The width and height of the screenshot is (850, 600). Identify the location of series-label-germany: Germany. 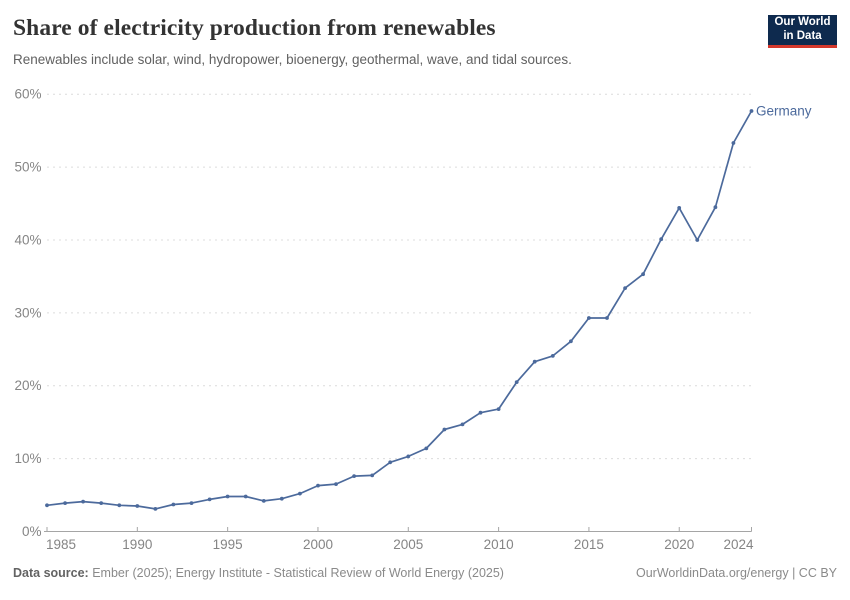
(784, 111).